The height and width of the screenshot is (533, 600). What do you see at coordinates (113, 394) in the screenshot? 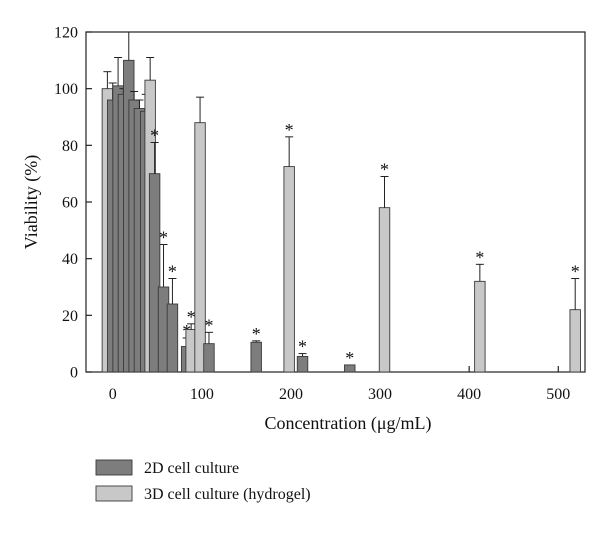
I see `x-tick-label: 0` at bounding box center [113, 394].